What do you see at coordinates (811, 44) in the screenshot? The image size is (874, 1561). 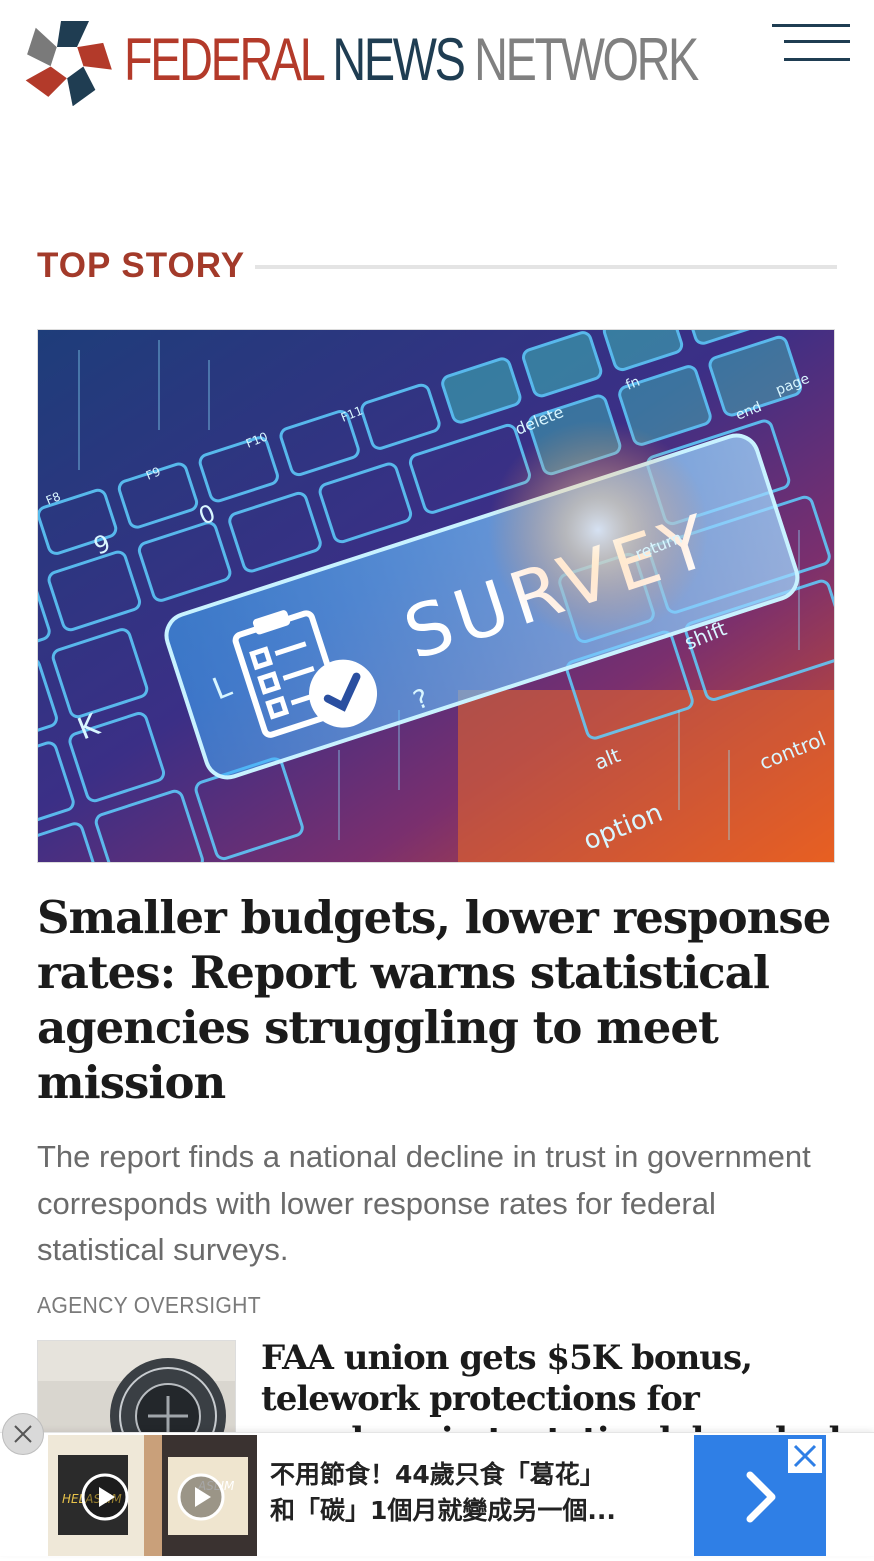 I see `hamburger-menu-icon` at bounding box center [811, 44].